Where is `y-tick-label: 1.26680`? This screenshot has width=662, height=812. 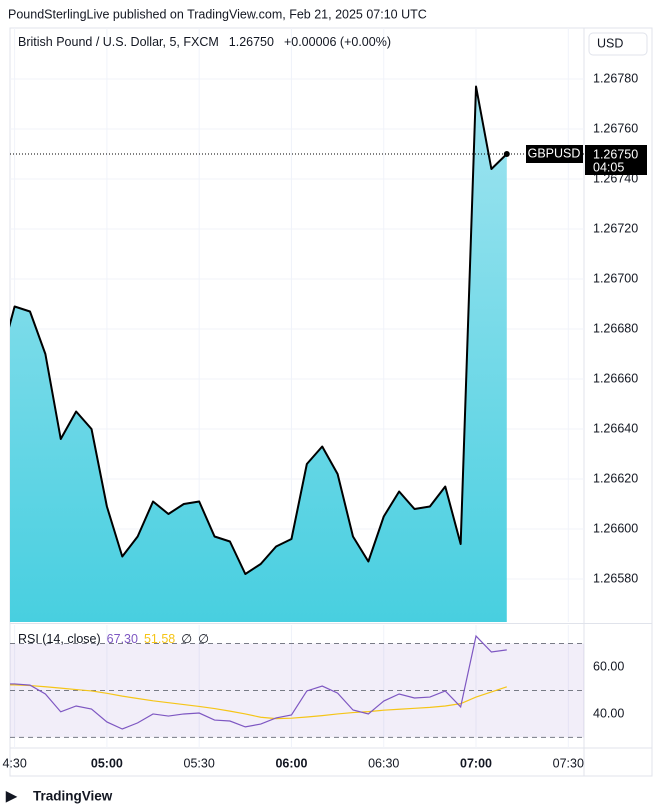 y-tick-label: 1.26680 is located at coordinates (615, 328).